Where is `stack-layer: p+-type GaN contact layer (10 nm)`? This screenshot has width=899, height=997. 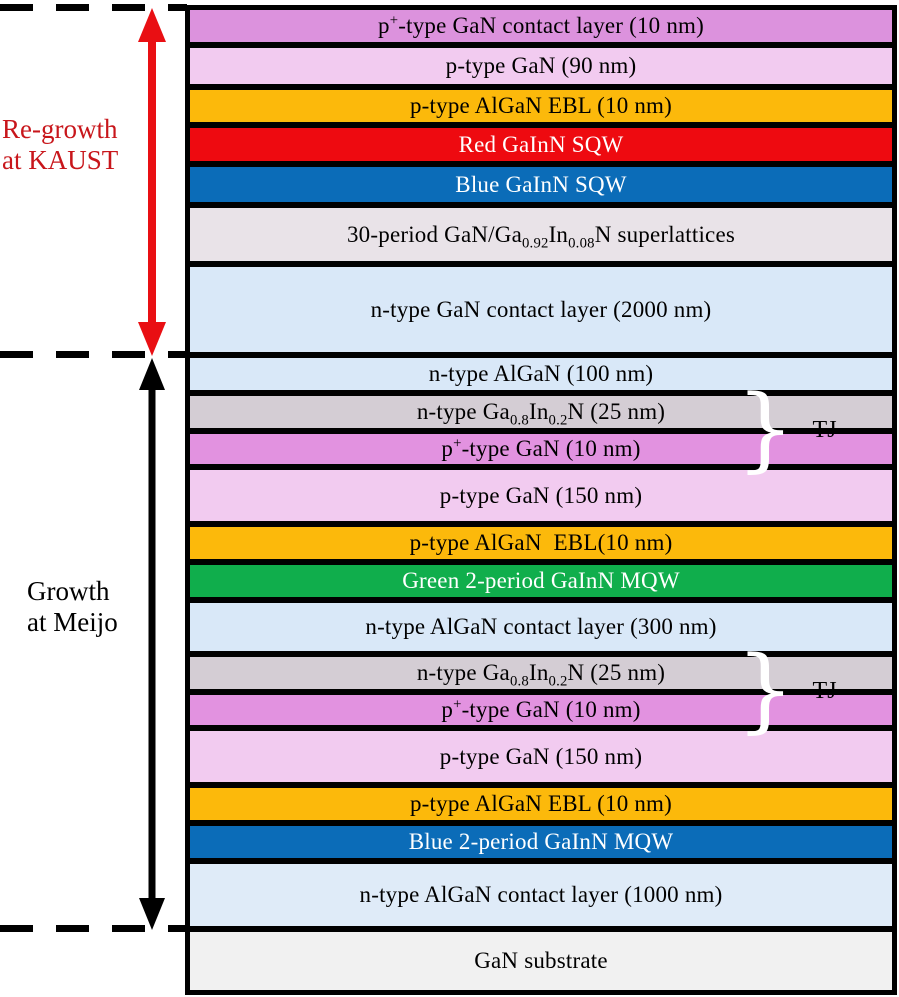
stack-layer: p+-type GaN contact layer (10 nm) is located at coordinates (541, 26).